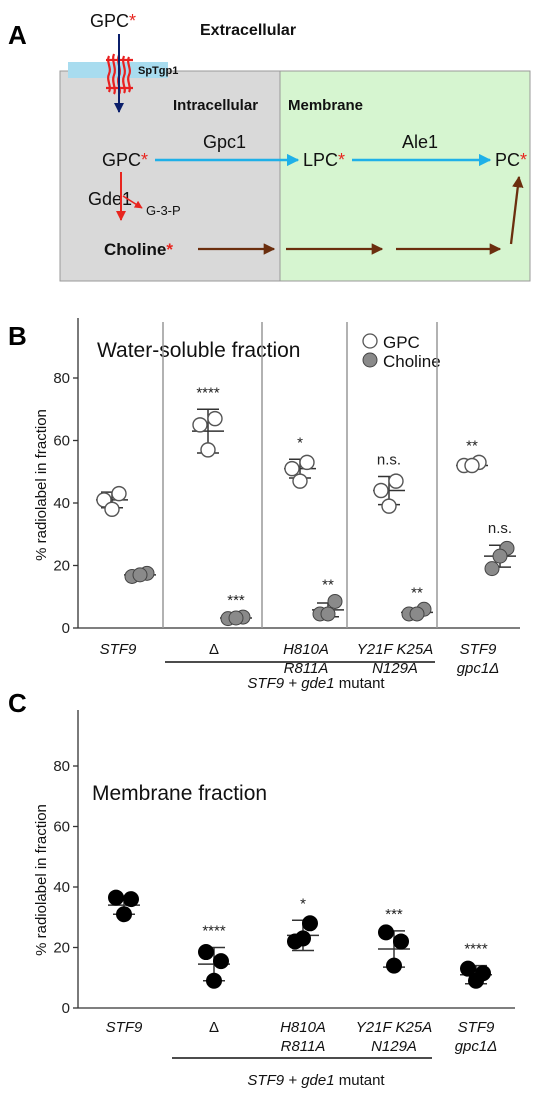 The width and height of the screenshot is (550, 1102). What do you see at coordinates (125, 160) in the screenshot?
I see `gpc-intracellular-label: GPC*` at bounding box center [125, 160].